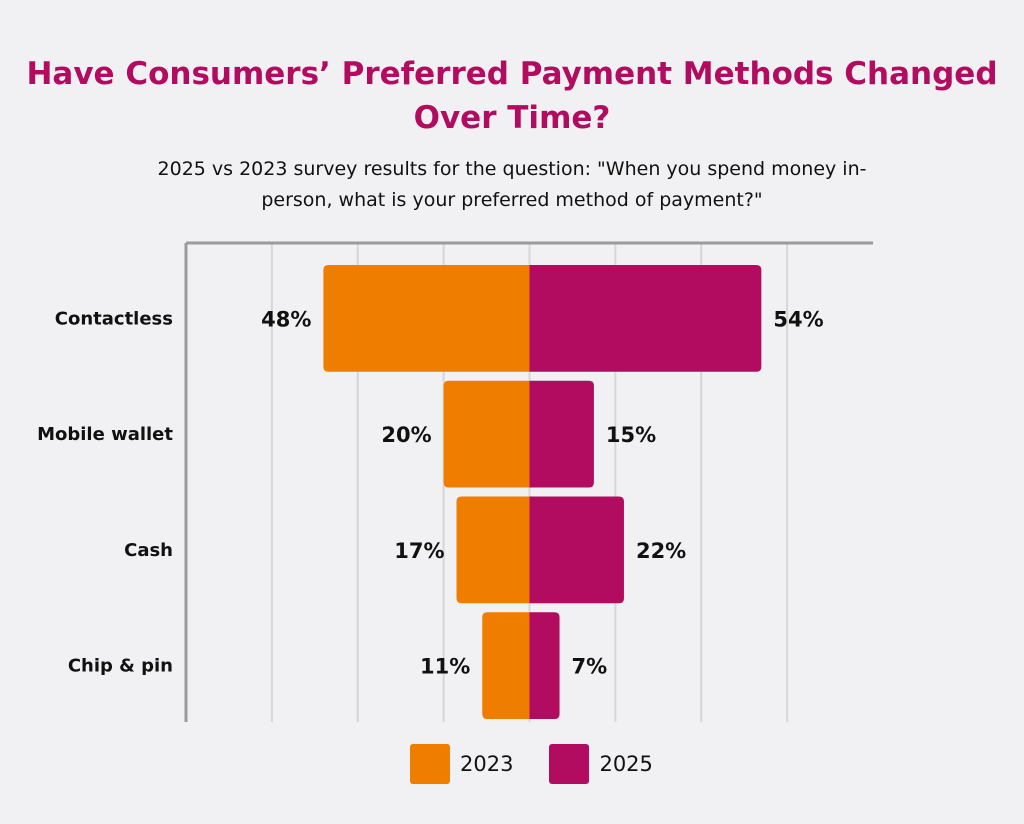 The height and width of the screenshot is (824, 1024). Describe the element at coordinates (430, 764) in the screenshot. I see `legend-swatch-2023` at that location.